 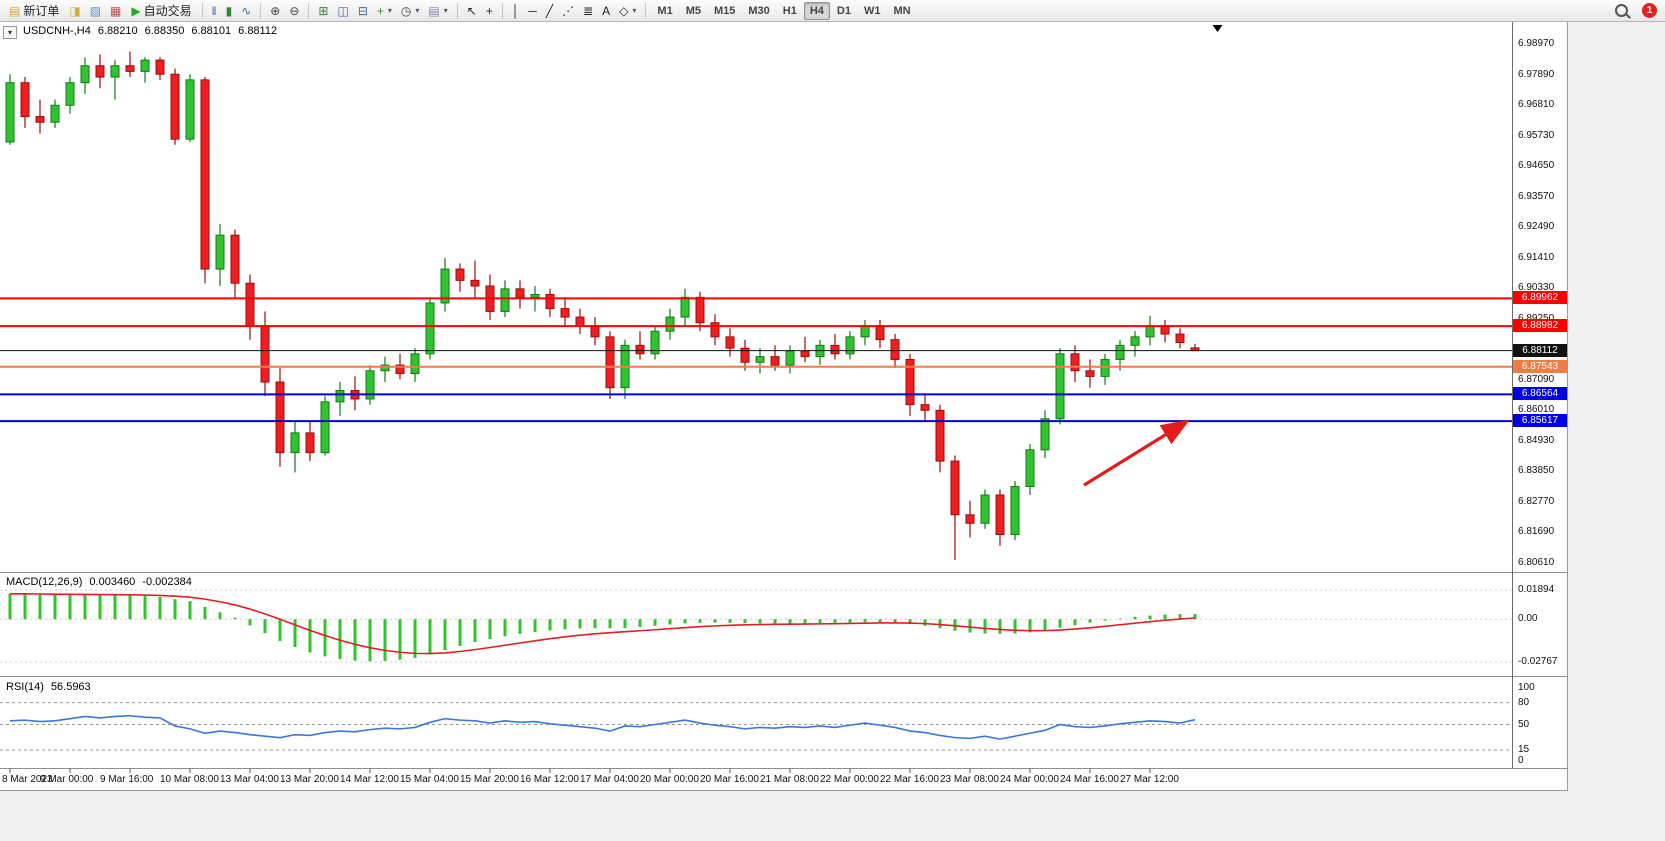 I want to click on rsi-line, so click(x=602, y=727).